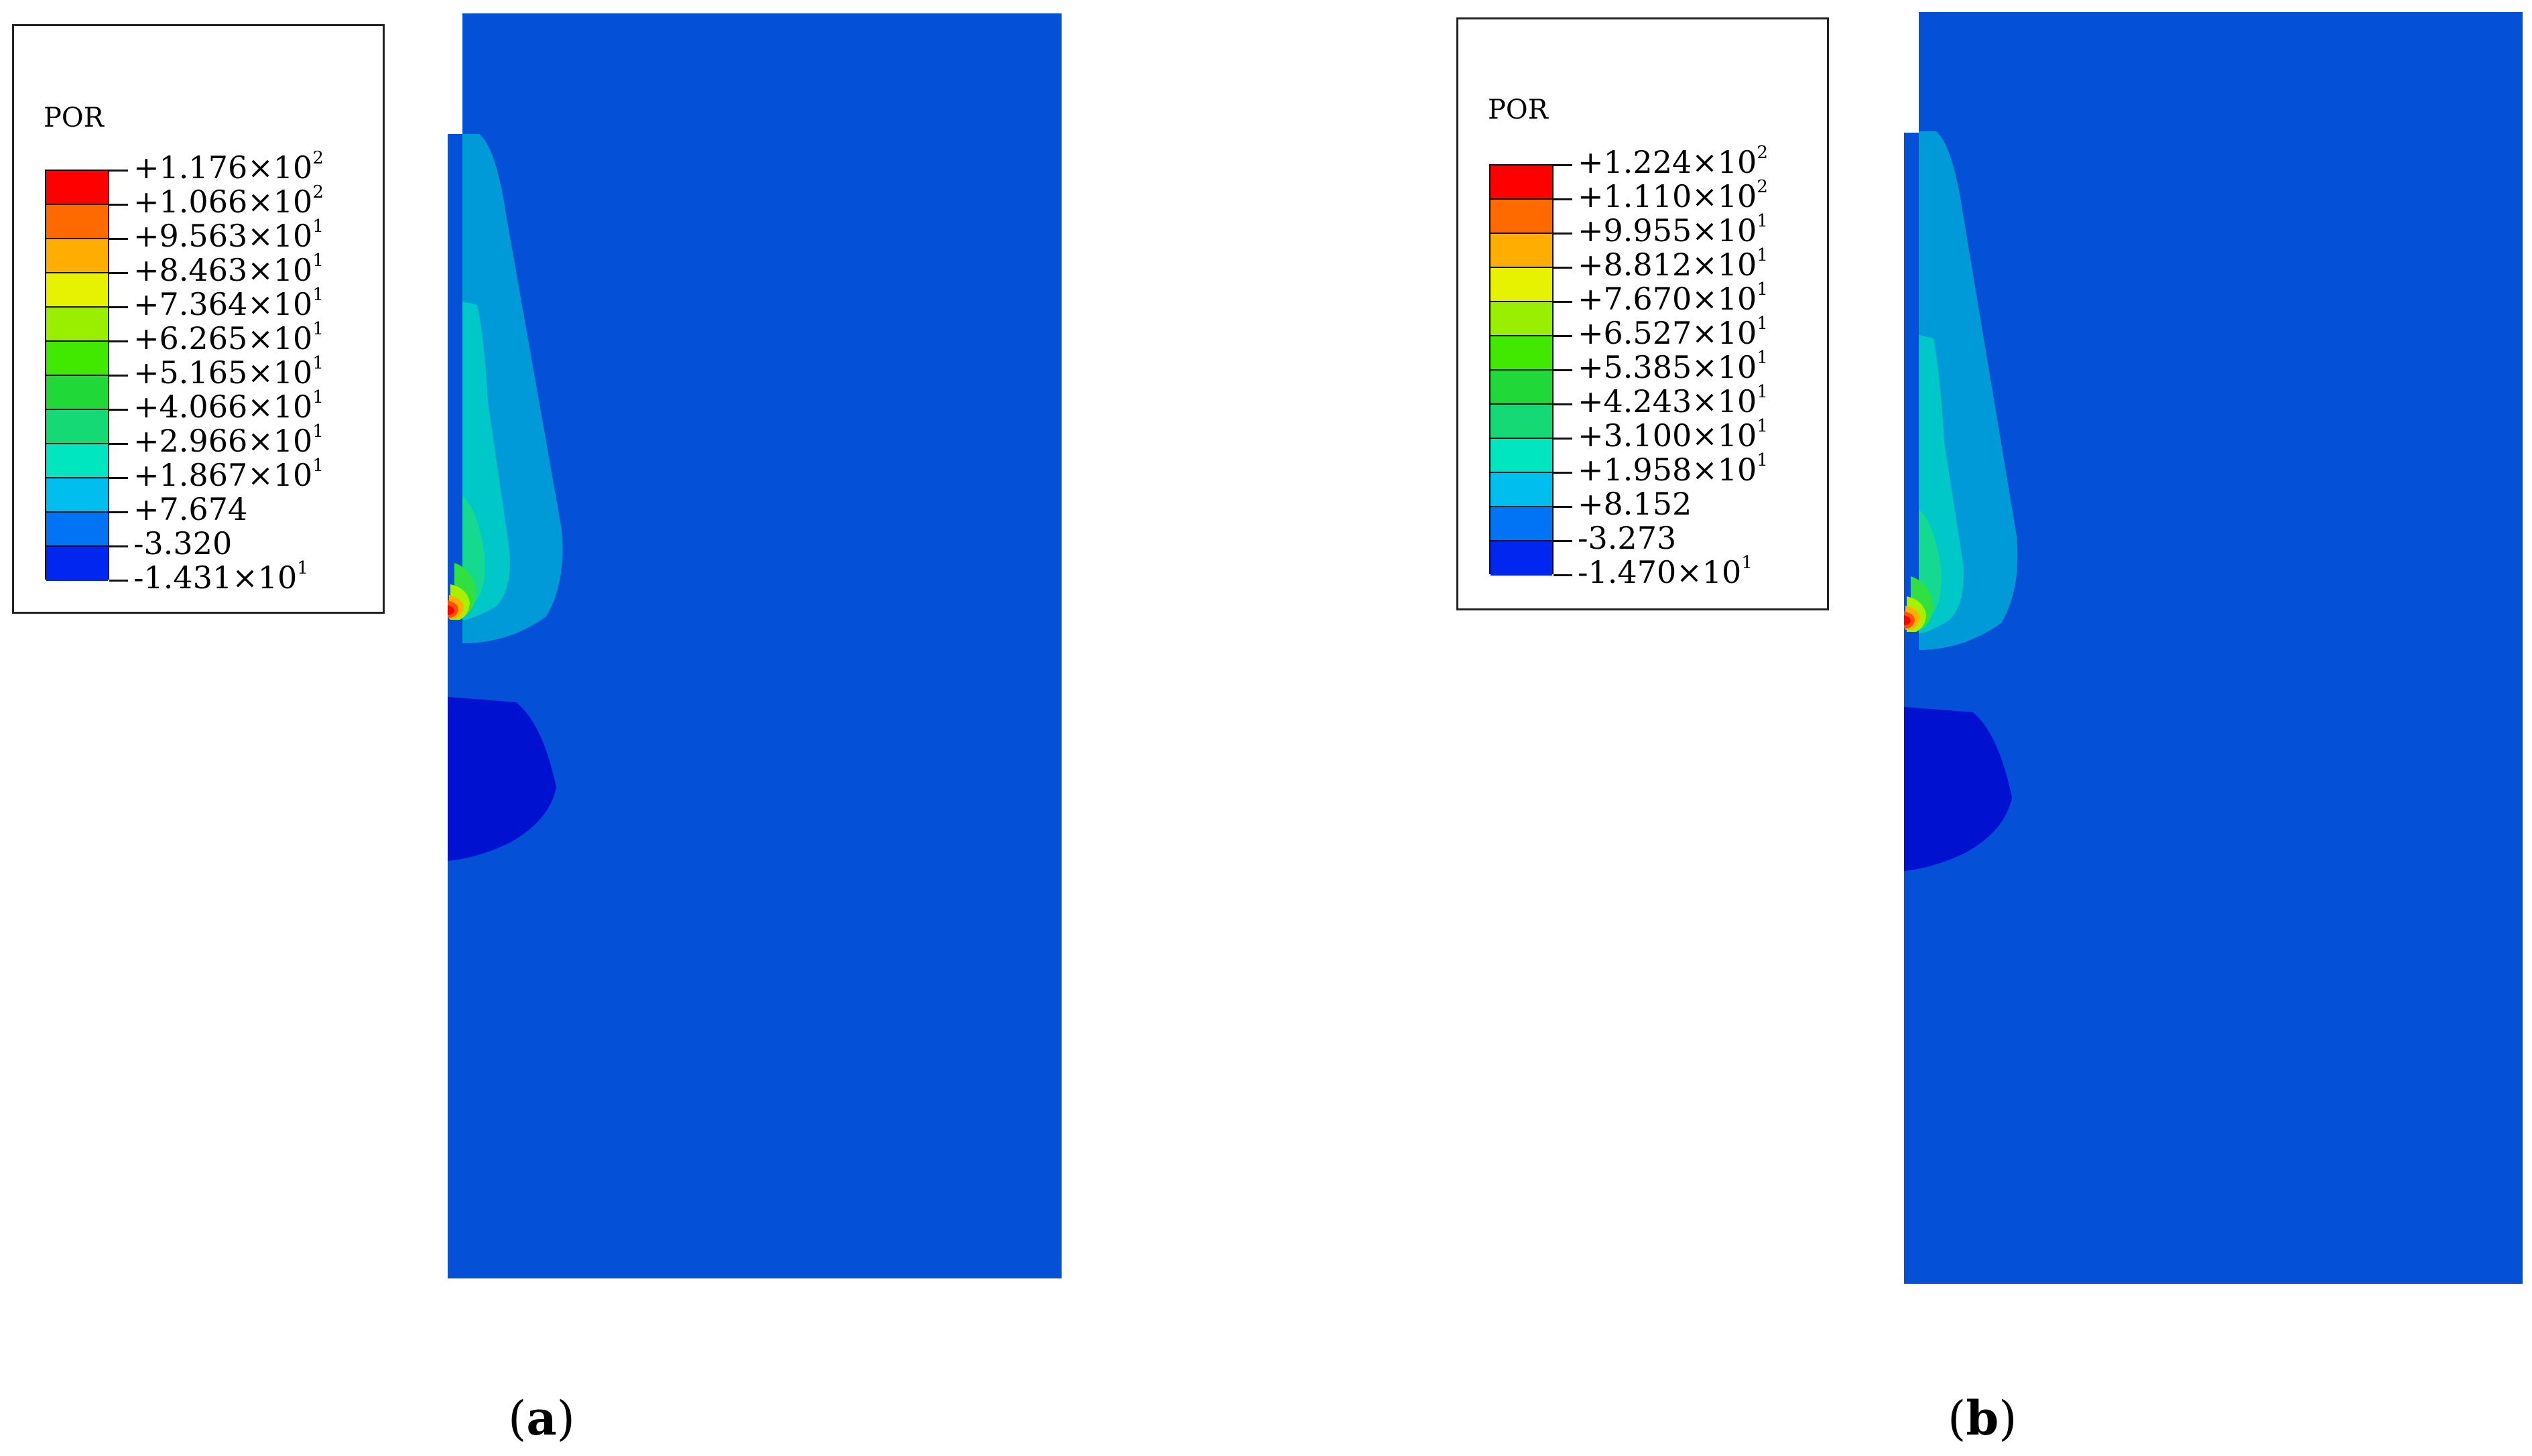 Image resolution: width=2532 pixels, height=1456 pixels. Describe the element at coordinates (1665, 571) in the screenshot. I see `legend-label: -1.470×101` at that location.